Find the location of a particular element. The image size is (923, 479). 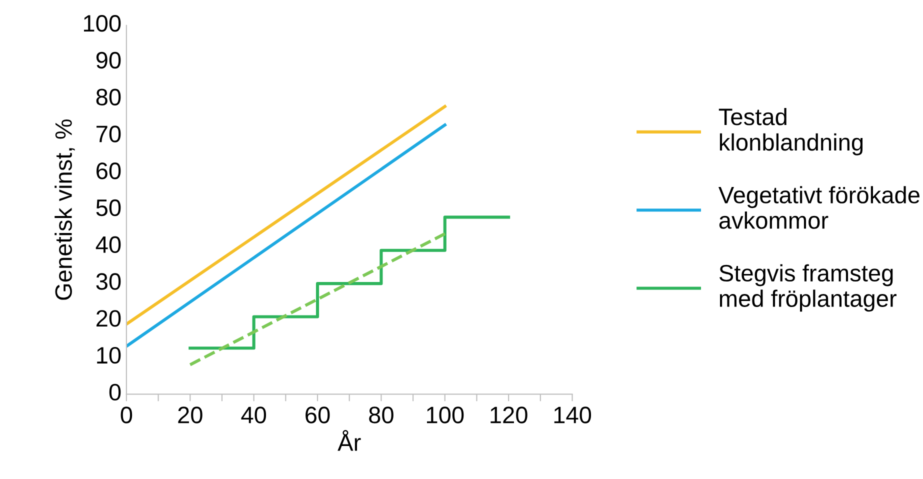

x-tick-label: 0 is located at coordinates (126, 415).